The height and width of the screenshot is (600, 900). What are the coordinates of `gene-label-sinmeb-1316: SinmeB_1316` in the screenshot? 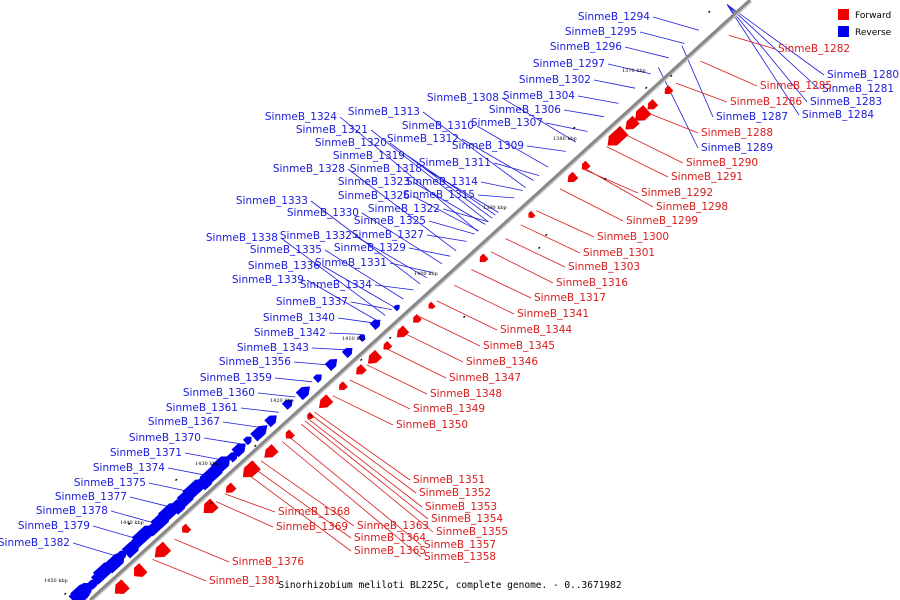 It's located at (592, 283).